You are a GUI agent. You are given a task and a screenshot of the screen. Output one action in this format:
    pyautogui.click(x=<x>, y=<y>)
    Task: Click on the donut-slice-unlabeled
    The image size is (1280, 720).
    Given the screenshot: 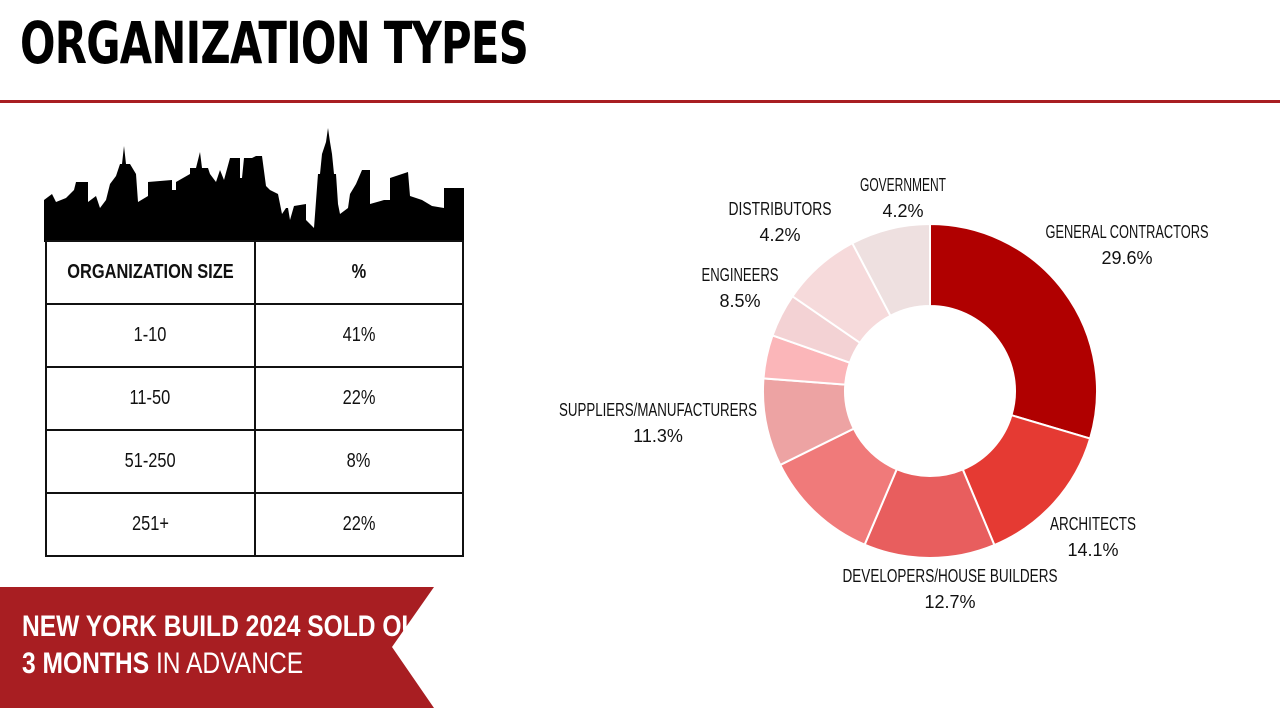 What is the action you would take?
    pyautogui.click(x=890, y=270)
    